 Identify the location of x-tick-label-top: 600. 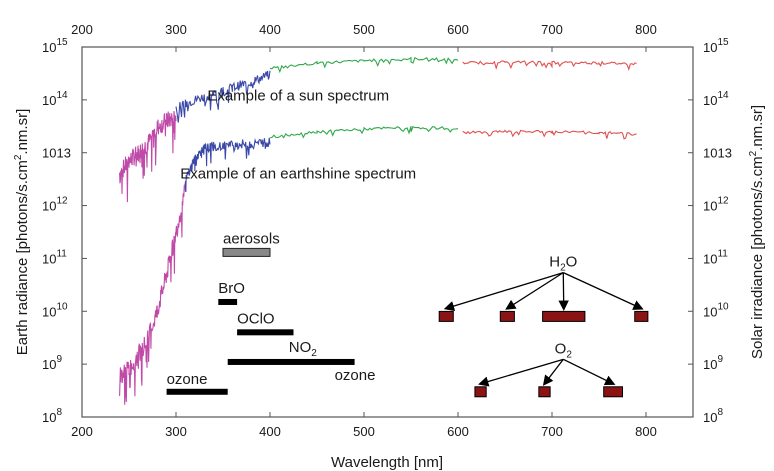
(458, 29).